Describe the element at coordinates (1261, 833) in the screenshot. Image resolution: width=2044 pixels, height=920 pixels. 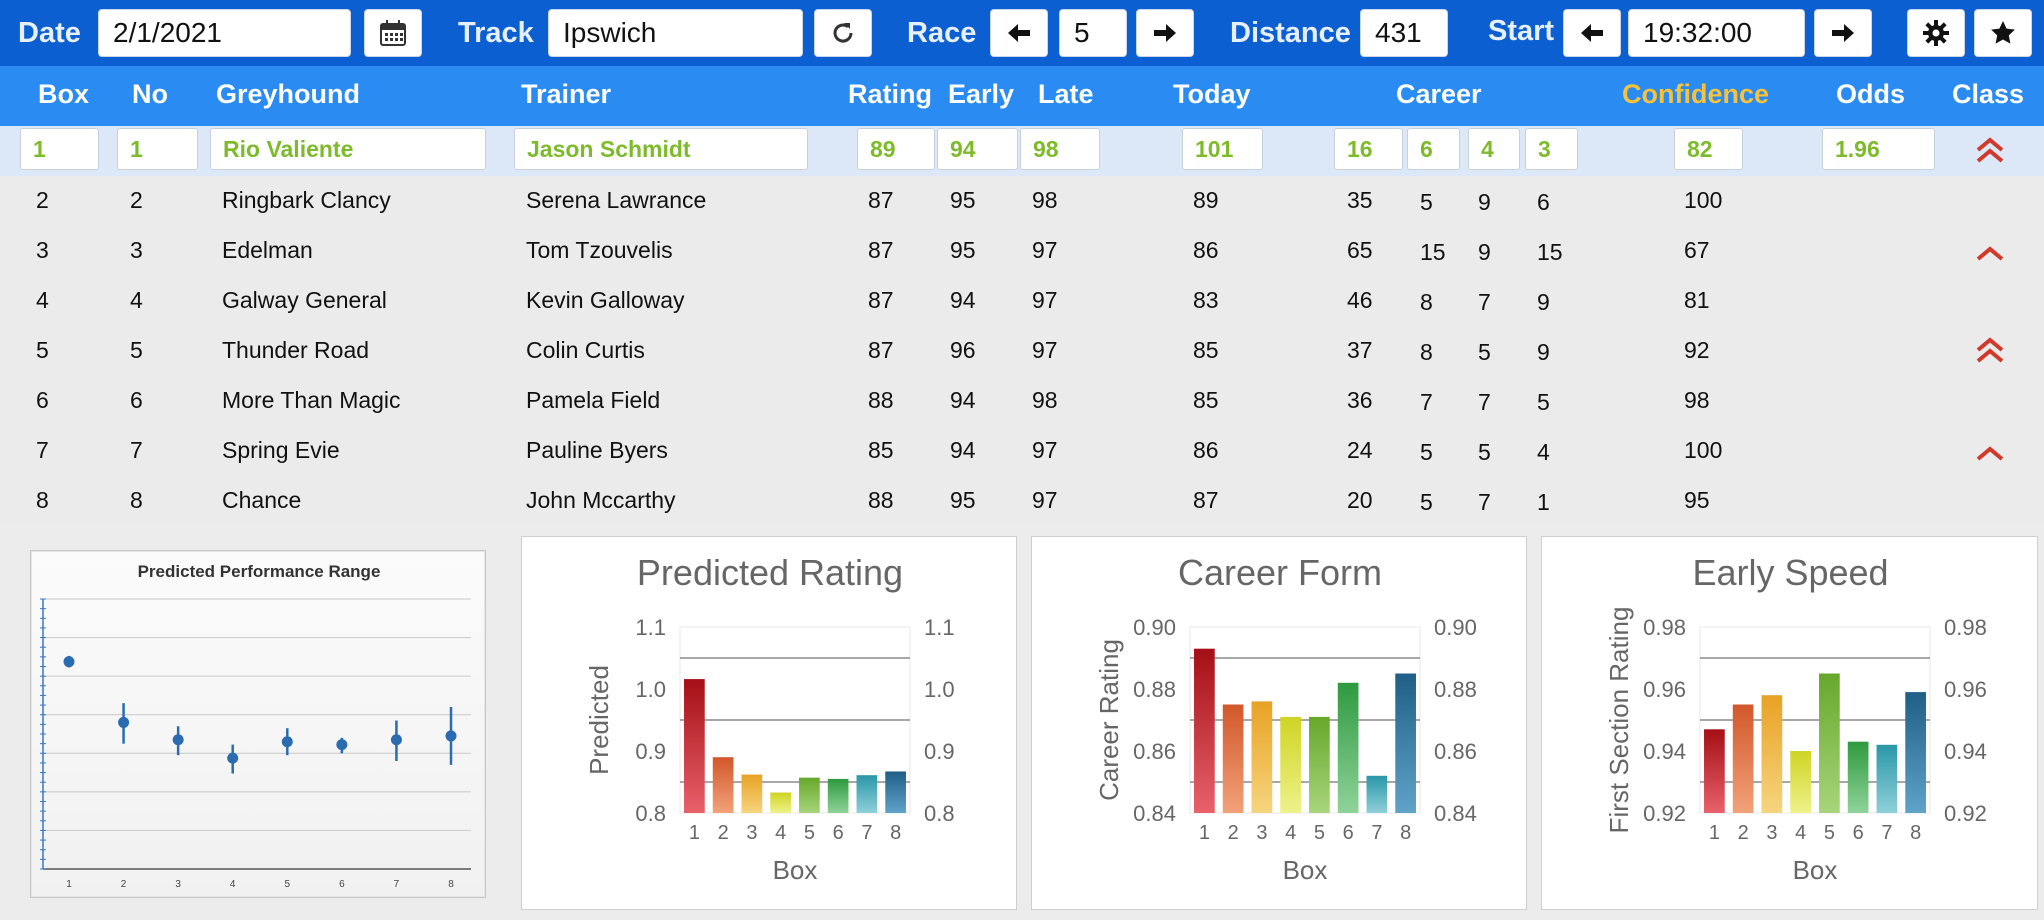
I see `x-tick-label: 3` at that location.